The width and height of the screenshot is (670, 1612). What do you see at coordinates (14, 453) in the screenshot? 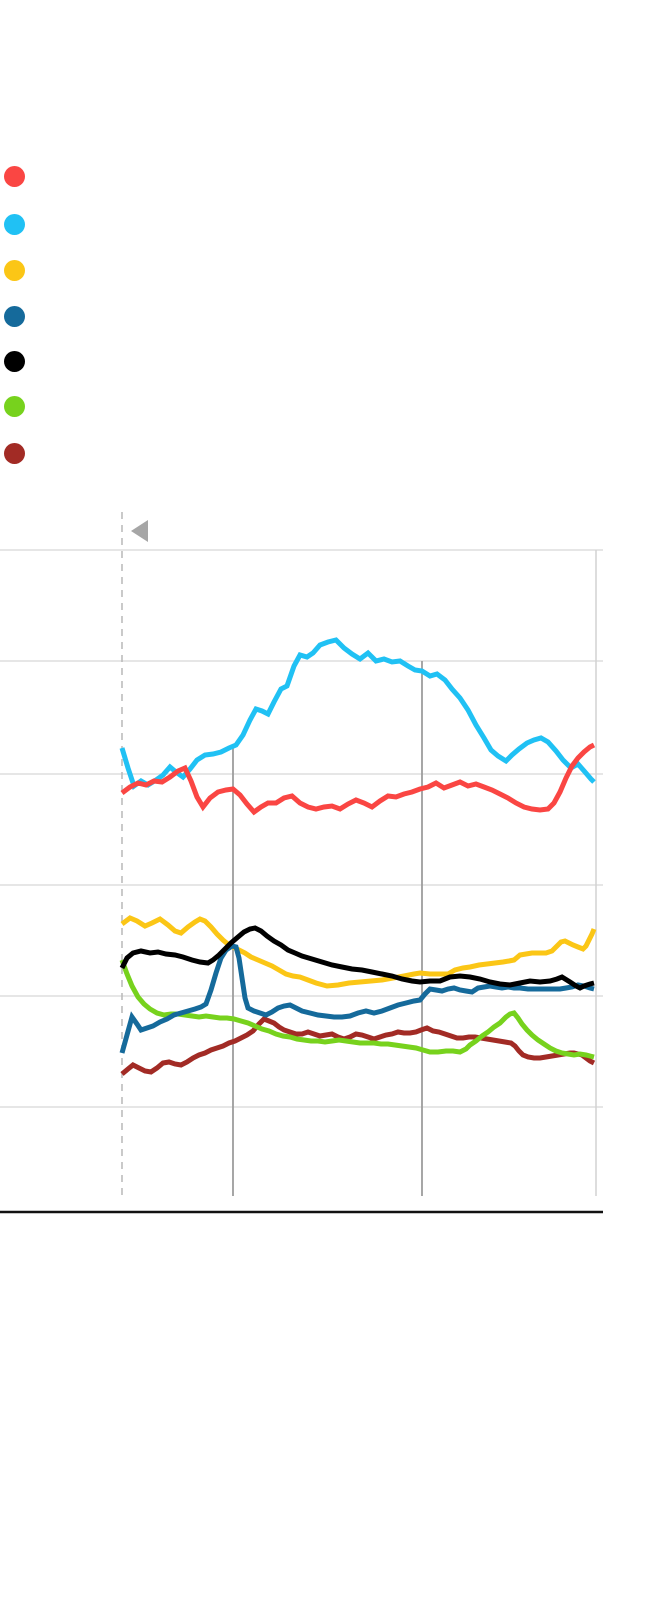
I see `legend-swatch-dark-red` at bounding box center [14, 453].